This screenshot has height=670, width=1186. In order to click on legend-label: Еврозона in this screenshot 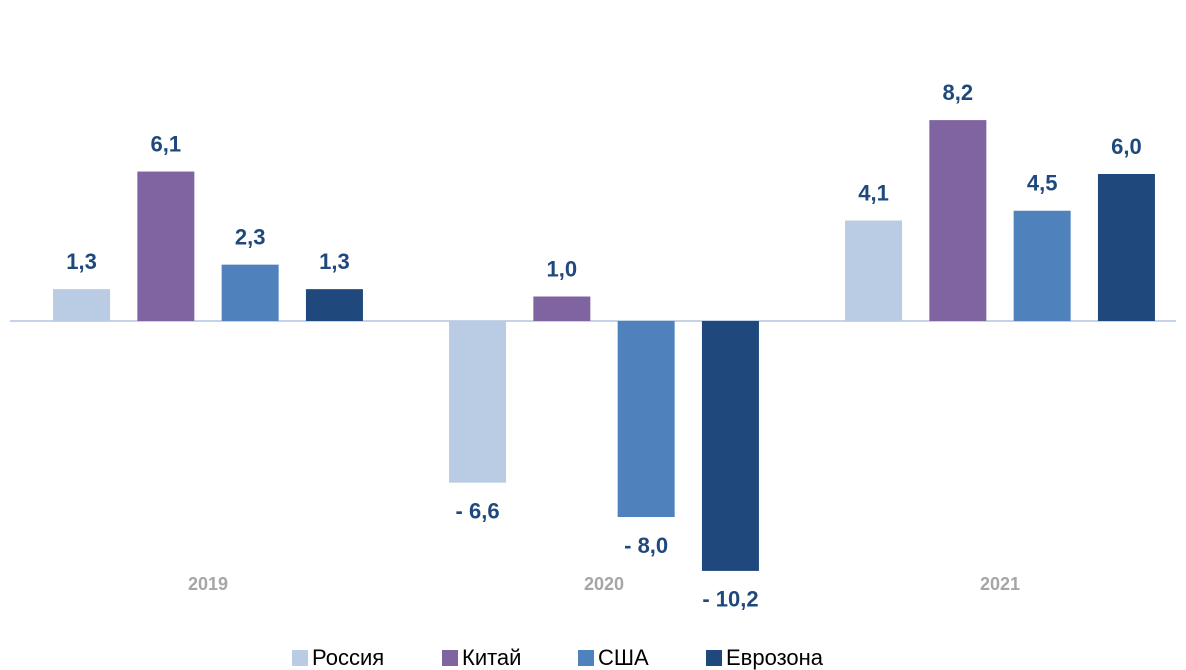, I will do `click(775, 657)`.